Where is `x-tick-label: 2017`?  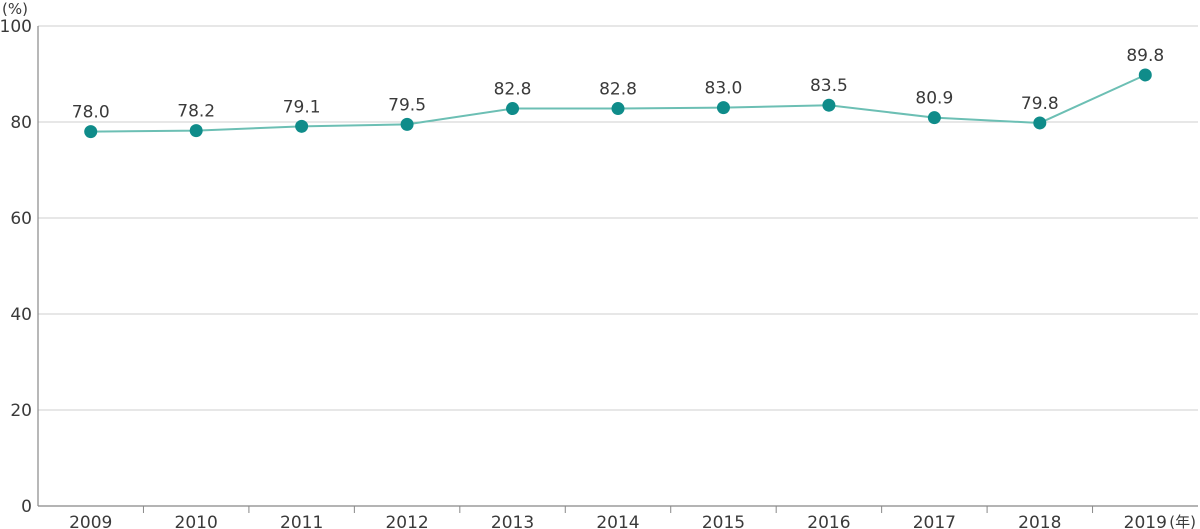 x-tick-label: 2017 is located at coordinates (934, 521).